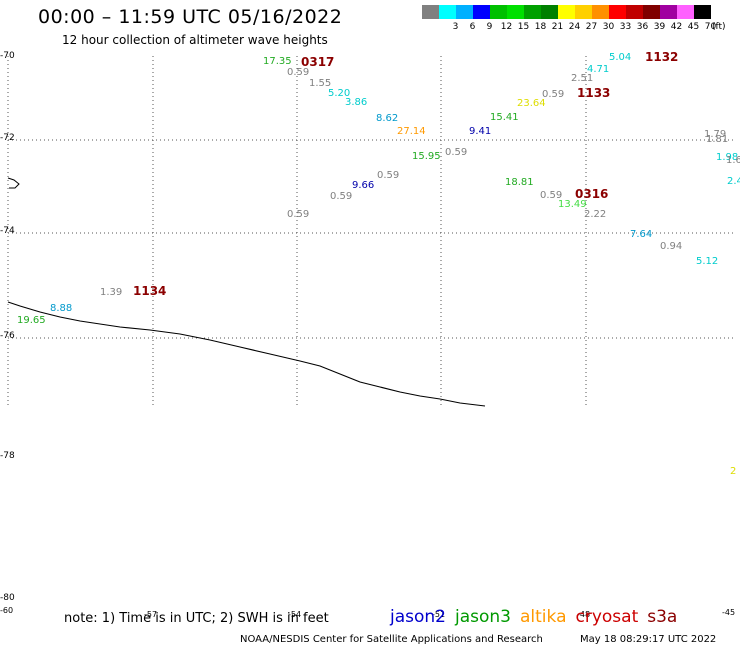 The image size is (740, 650). What do you see at coordinates (729, 612) in the screenshot?
I see `longitude-label: -45` at bounding box center [729, 612].